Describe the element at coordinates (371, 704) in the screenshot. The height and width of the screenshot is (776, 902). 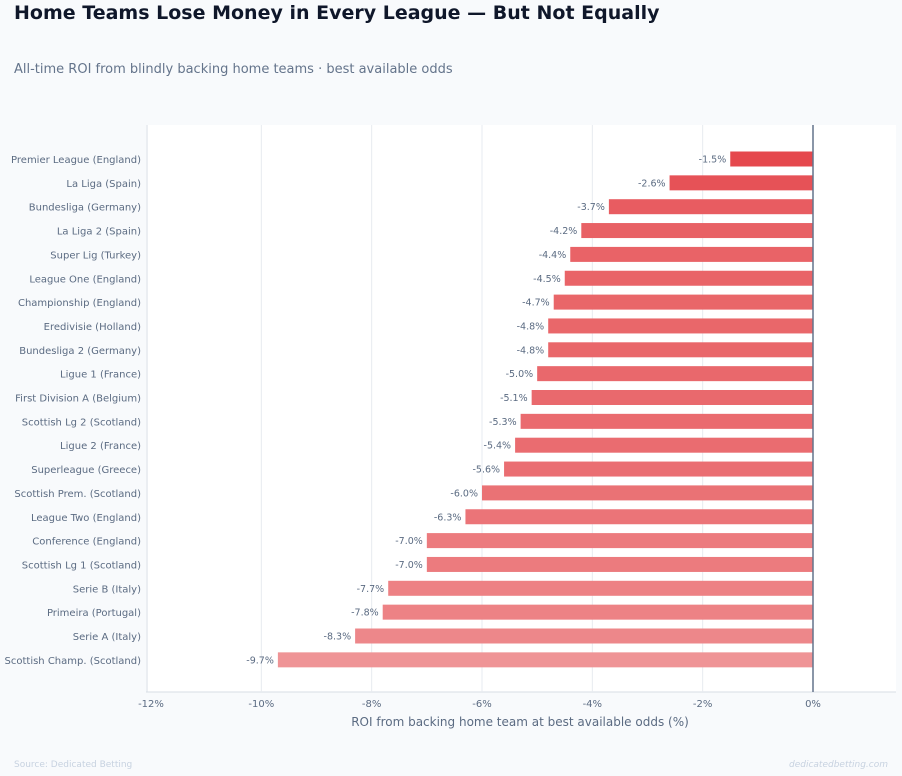
I see `x-tick-label: -8%` at that location.